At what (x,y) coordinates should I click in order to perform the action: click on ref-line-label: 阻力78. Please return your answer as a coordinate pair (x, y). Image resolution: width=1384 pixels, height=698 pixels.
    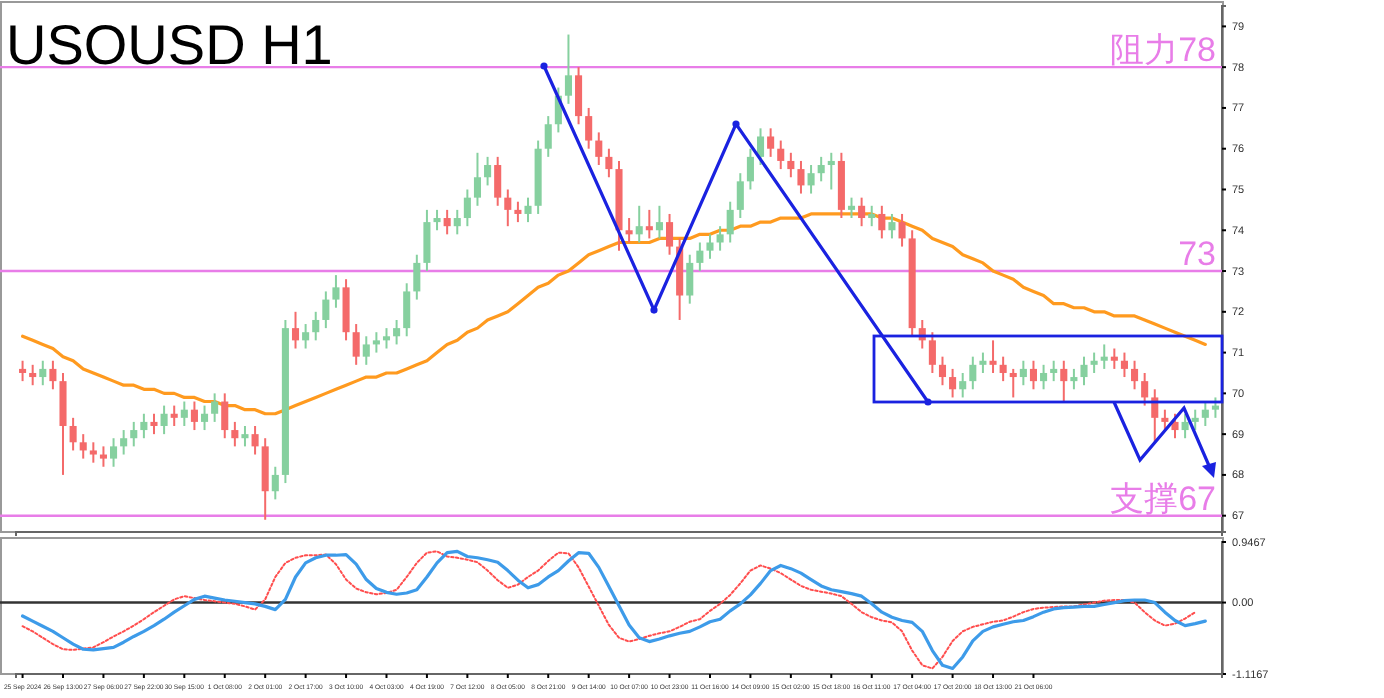
    Looking at the image, I should click on (1163, 50).